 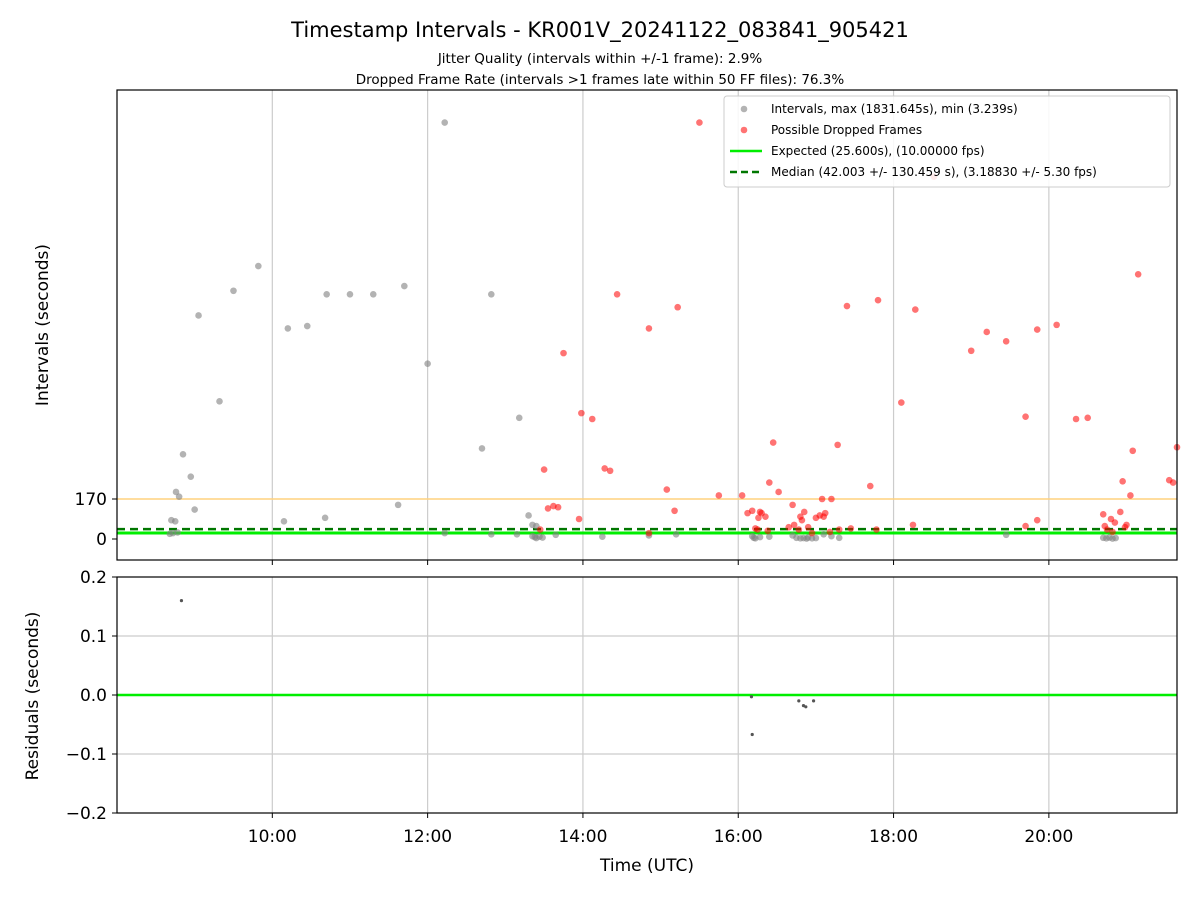 I want to click on residuals-y-axis-label: Residuals (seconds), so click(x=33, y=696).